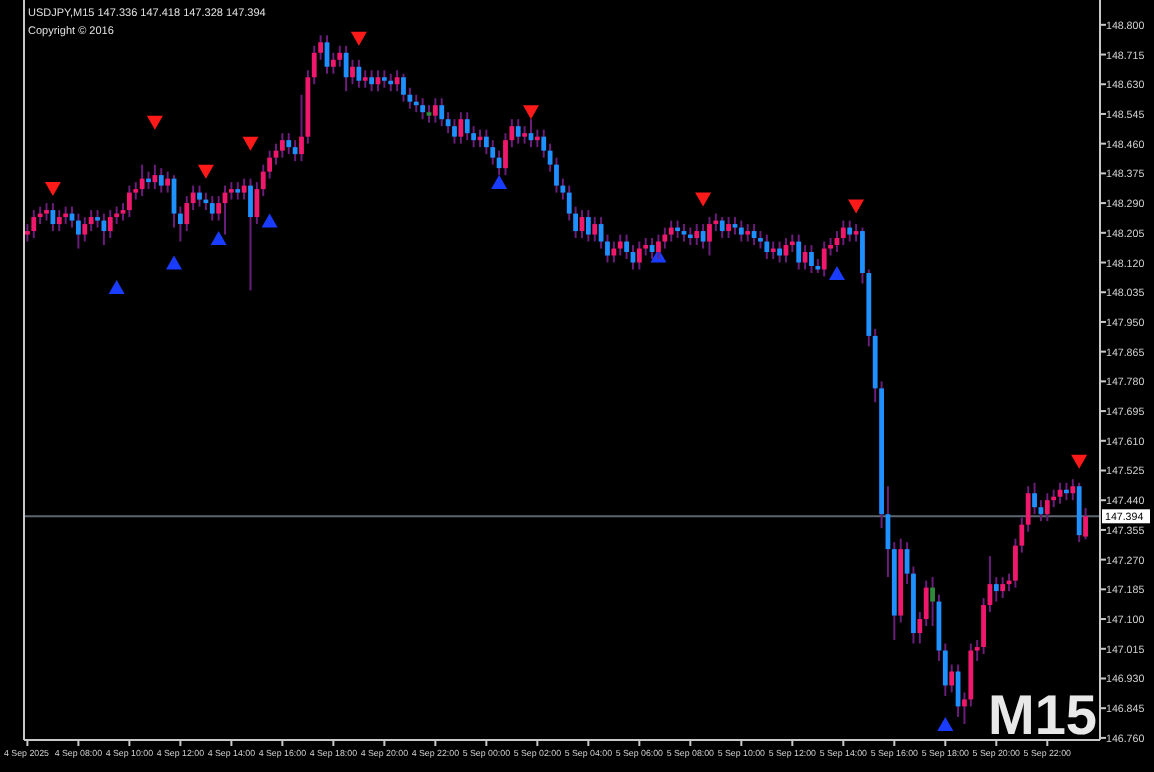 The height and width of the screenshot is (772, 1154). What do you see at coordinates (1042, 715) in the screenshot?
I see `annotation: M15` at bounding box center [1042, 715].